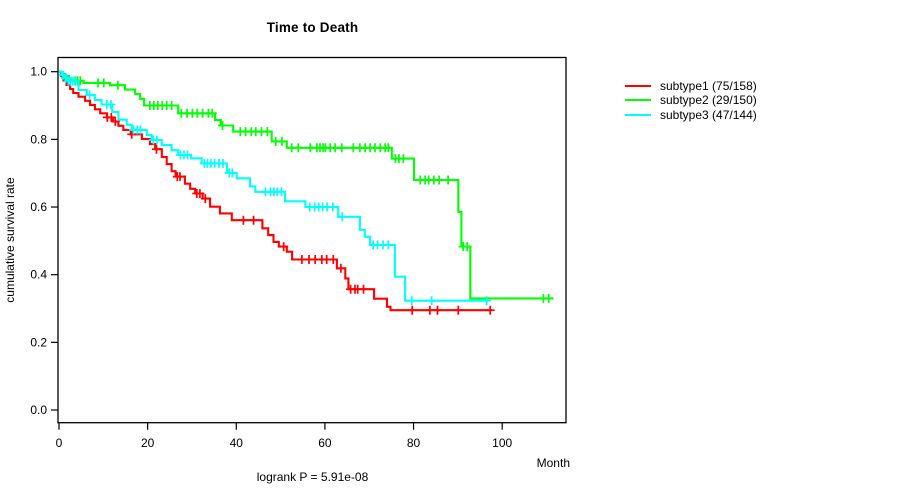 The width and height of the screenshot is (900, 500). What do you see at coordinates (708, 100) in the screenshot?
I see `legend-label-subtype2: subtype2 (29/150)` at bounding box center [708, 100].